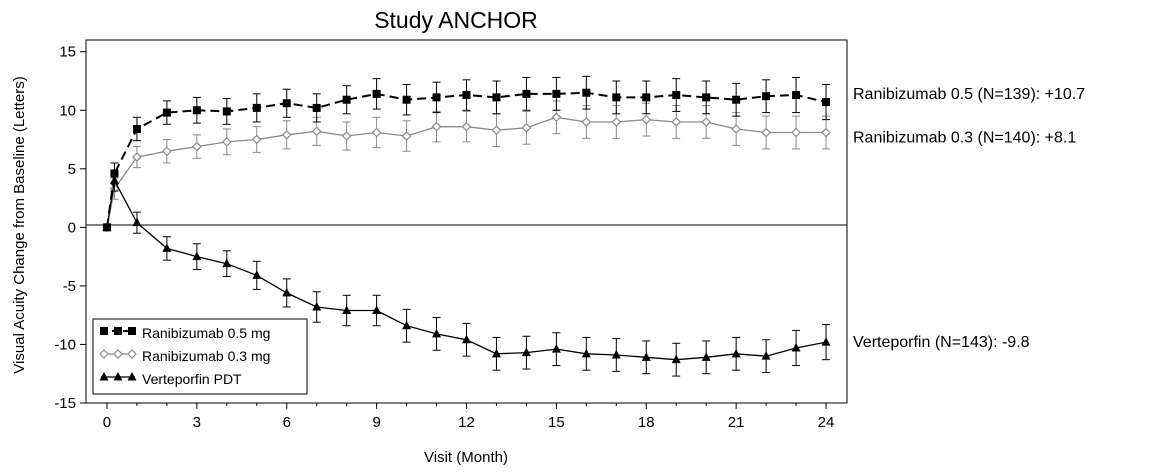  Describe the element at coordinates (736, 422) in the screenshot. I see `x-tick-label: 21` at that location.